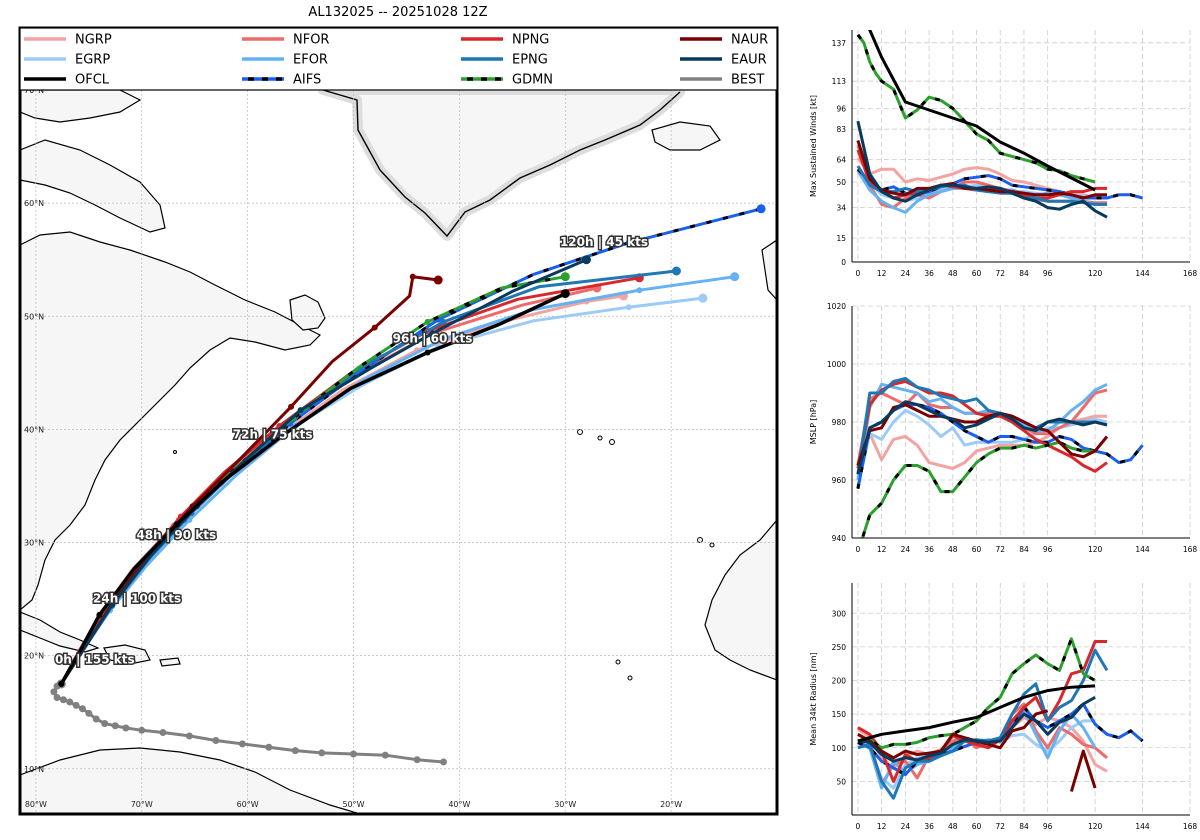 This screenshot has height=840, width=1200. Describe the element at coordinates (93, 186) in the screenshot. I see `baffin-island` at that location.